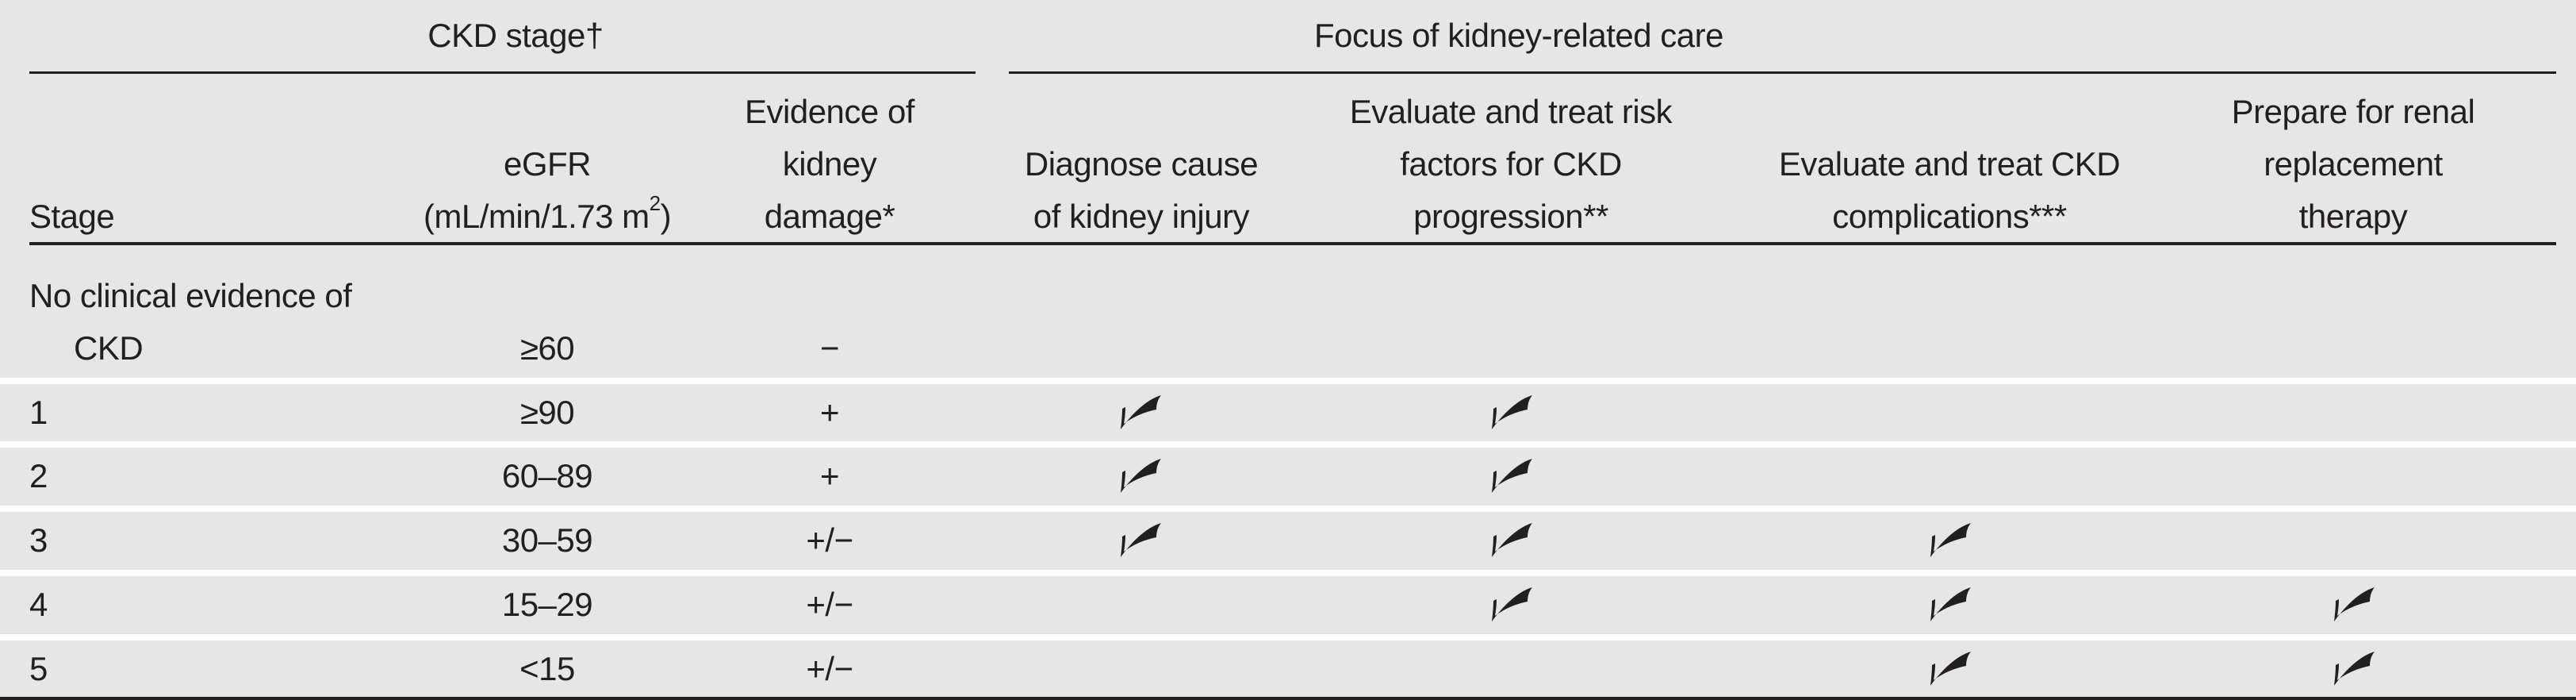 The height and width of the screenshot is (700, 2576). Describe the element at coordinates (1782, 72) in the screenshot. I see `group-rule-right` at that location.